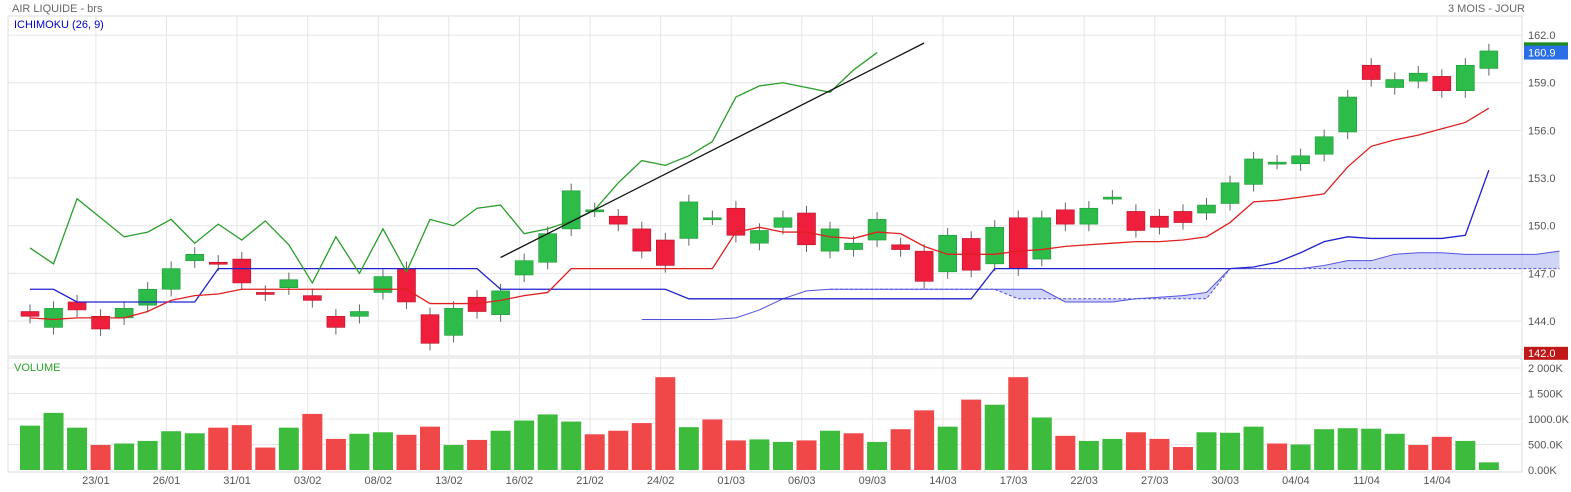  What do you see at coordinates (1195, 284) in the screenshot?
I see `senkou-b-line` at bounding box center [1195, 284].